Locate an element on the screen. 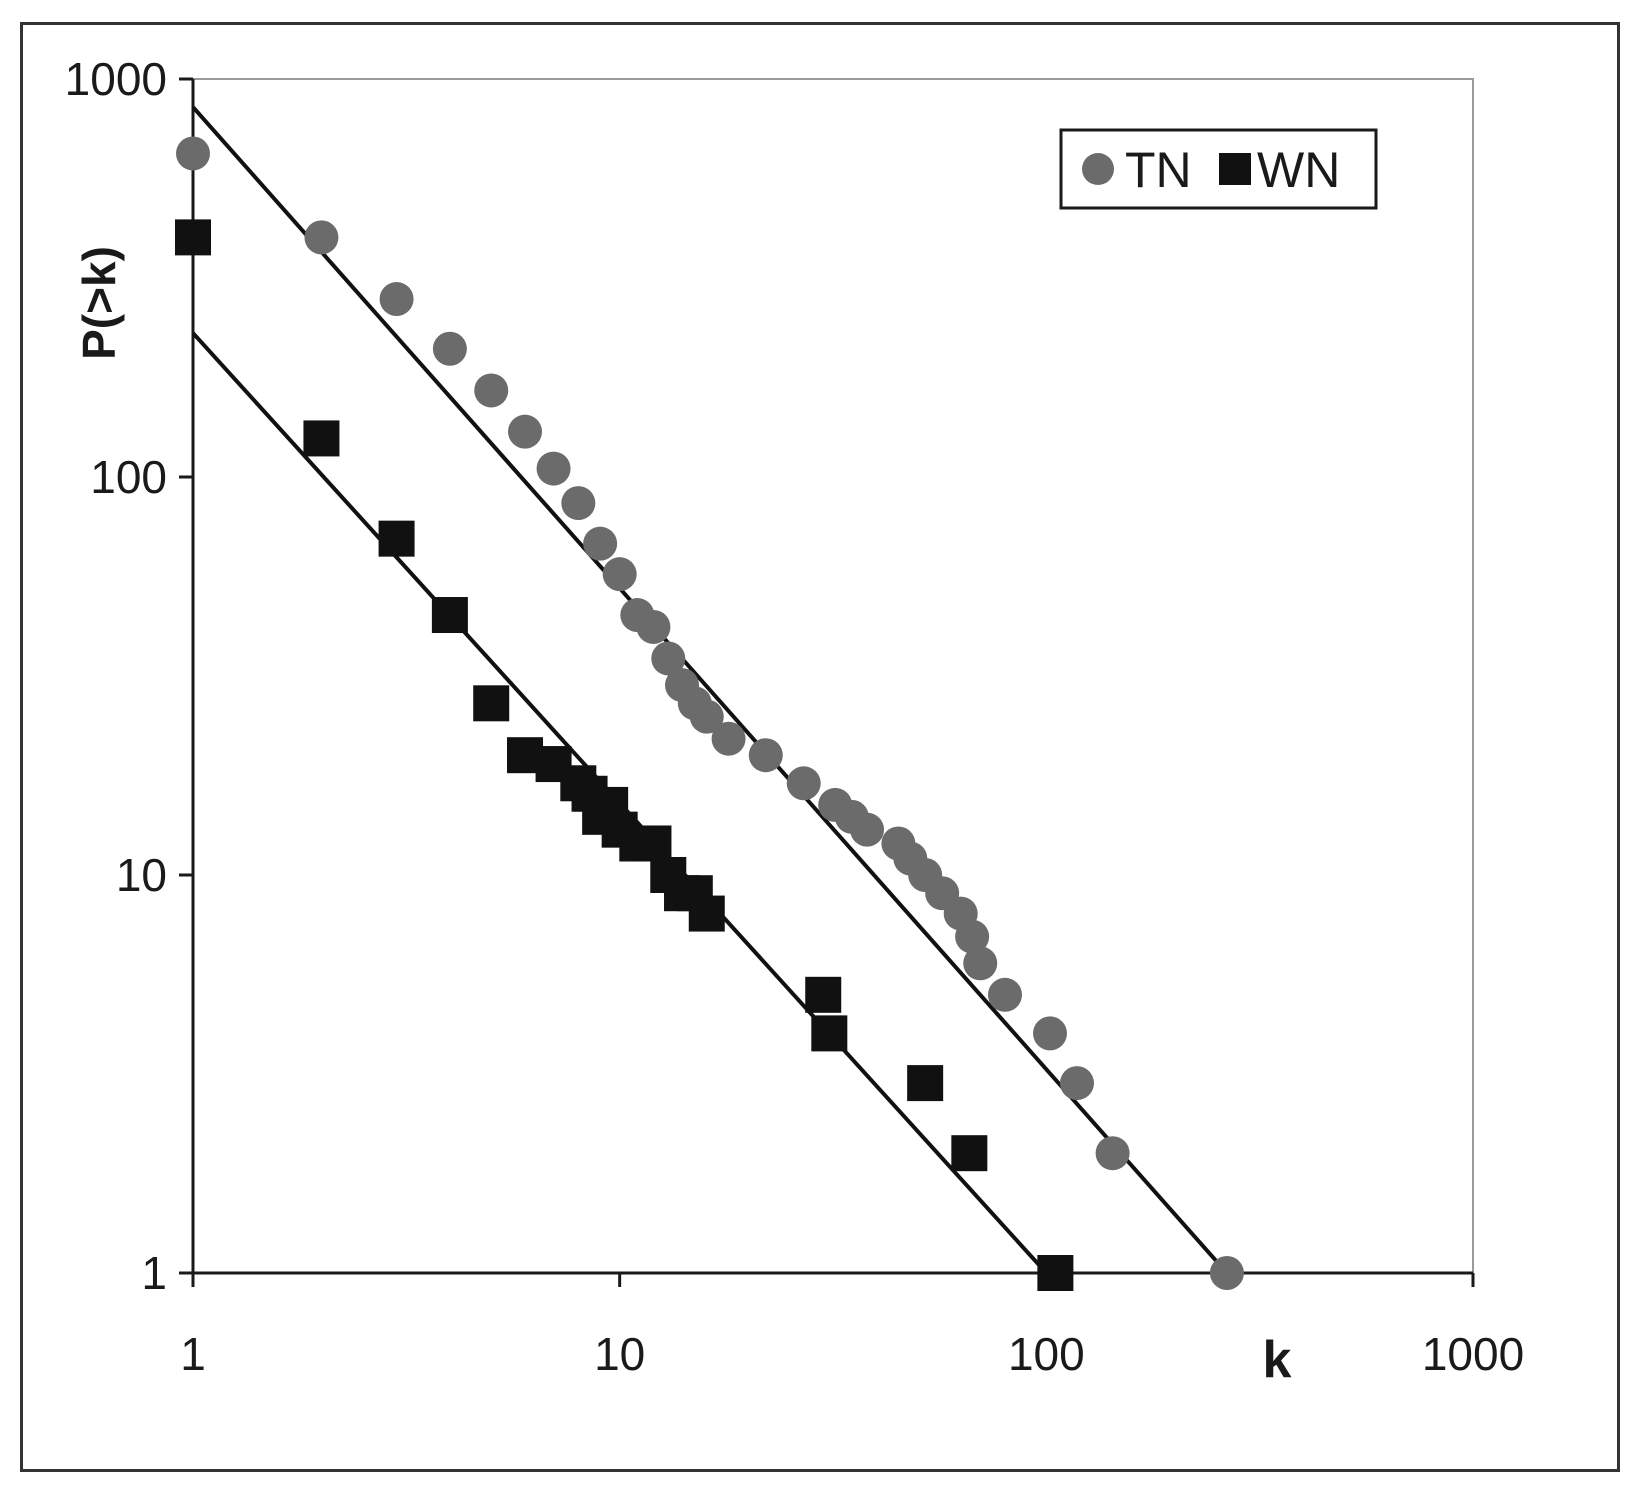 Image resolution: width=1644 pixels, height=1499 pixels. y-tick-label: 10 is located at coordinates (141, 875).